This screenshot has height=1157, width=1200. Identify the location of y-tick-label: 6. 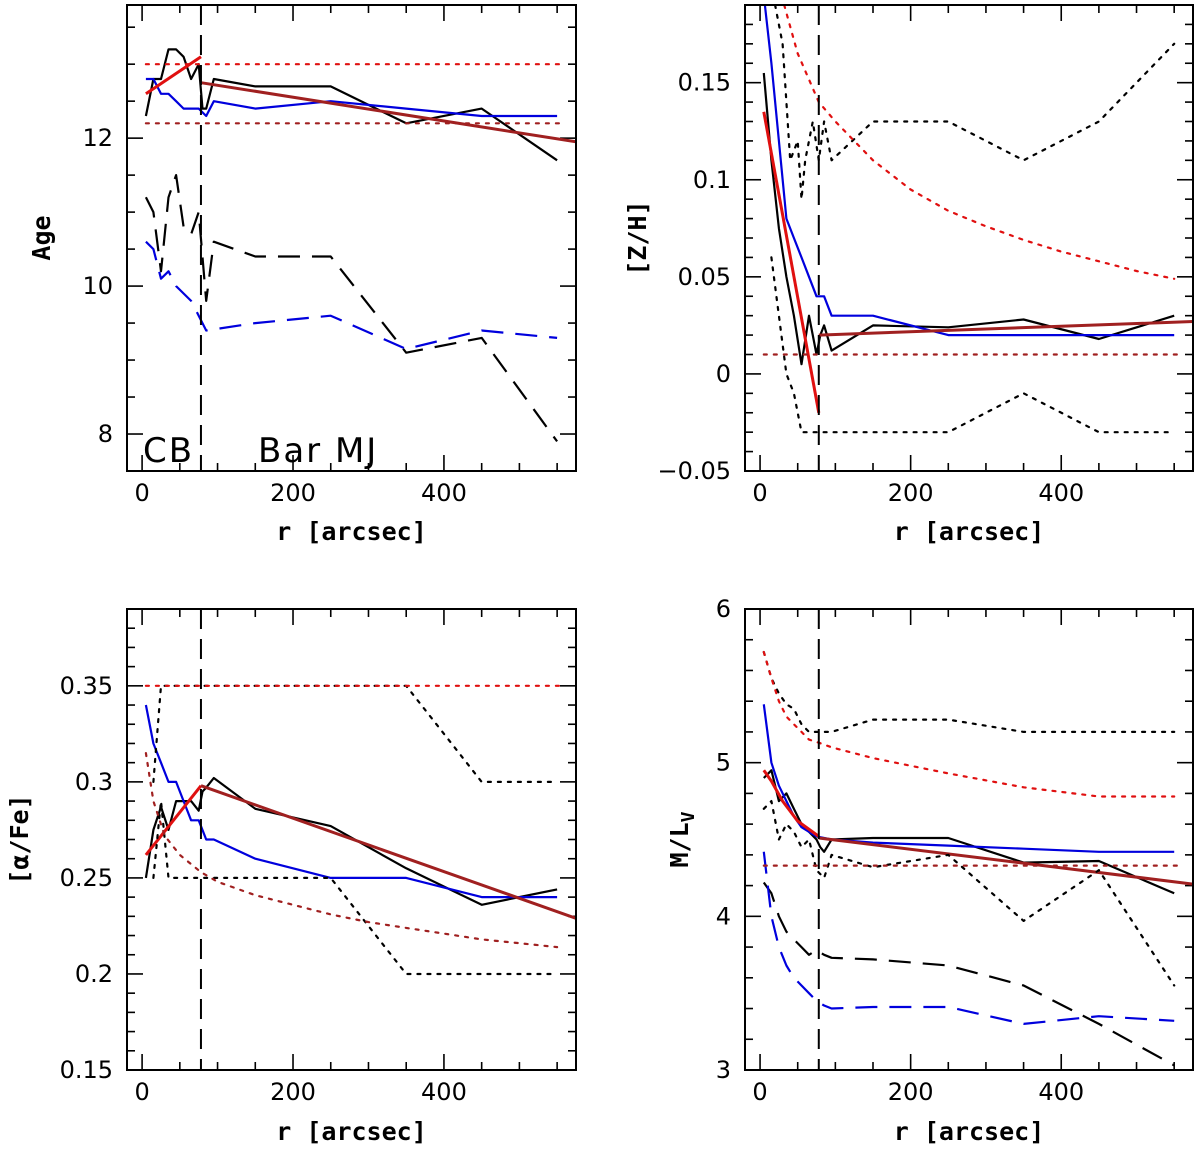
(723, 609).